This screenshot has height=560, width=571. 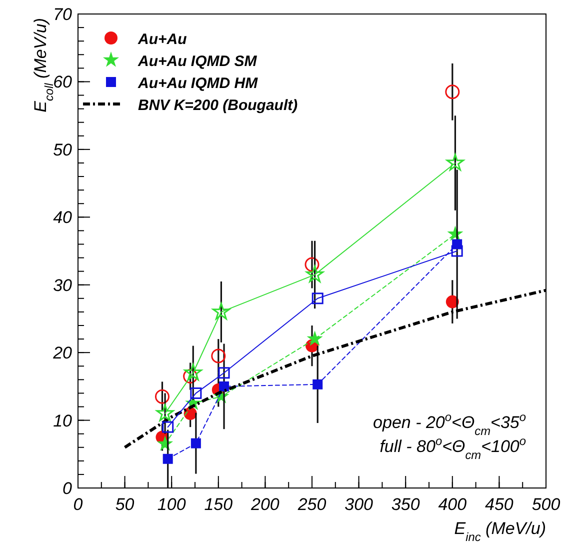 I want to click on x-tick-label: 200, so click(x=265, y=504).